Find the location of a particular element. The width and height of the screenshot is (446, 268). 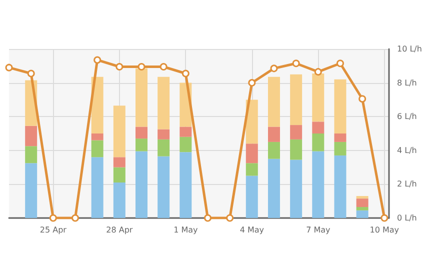

x-tick-label: 28 Apr is located at coordinates (120, 230).